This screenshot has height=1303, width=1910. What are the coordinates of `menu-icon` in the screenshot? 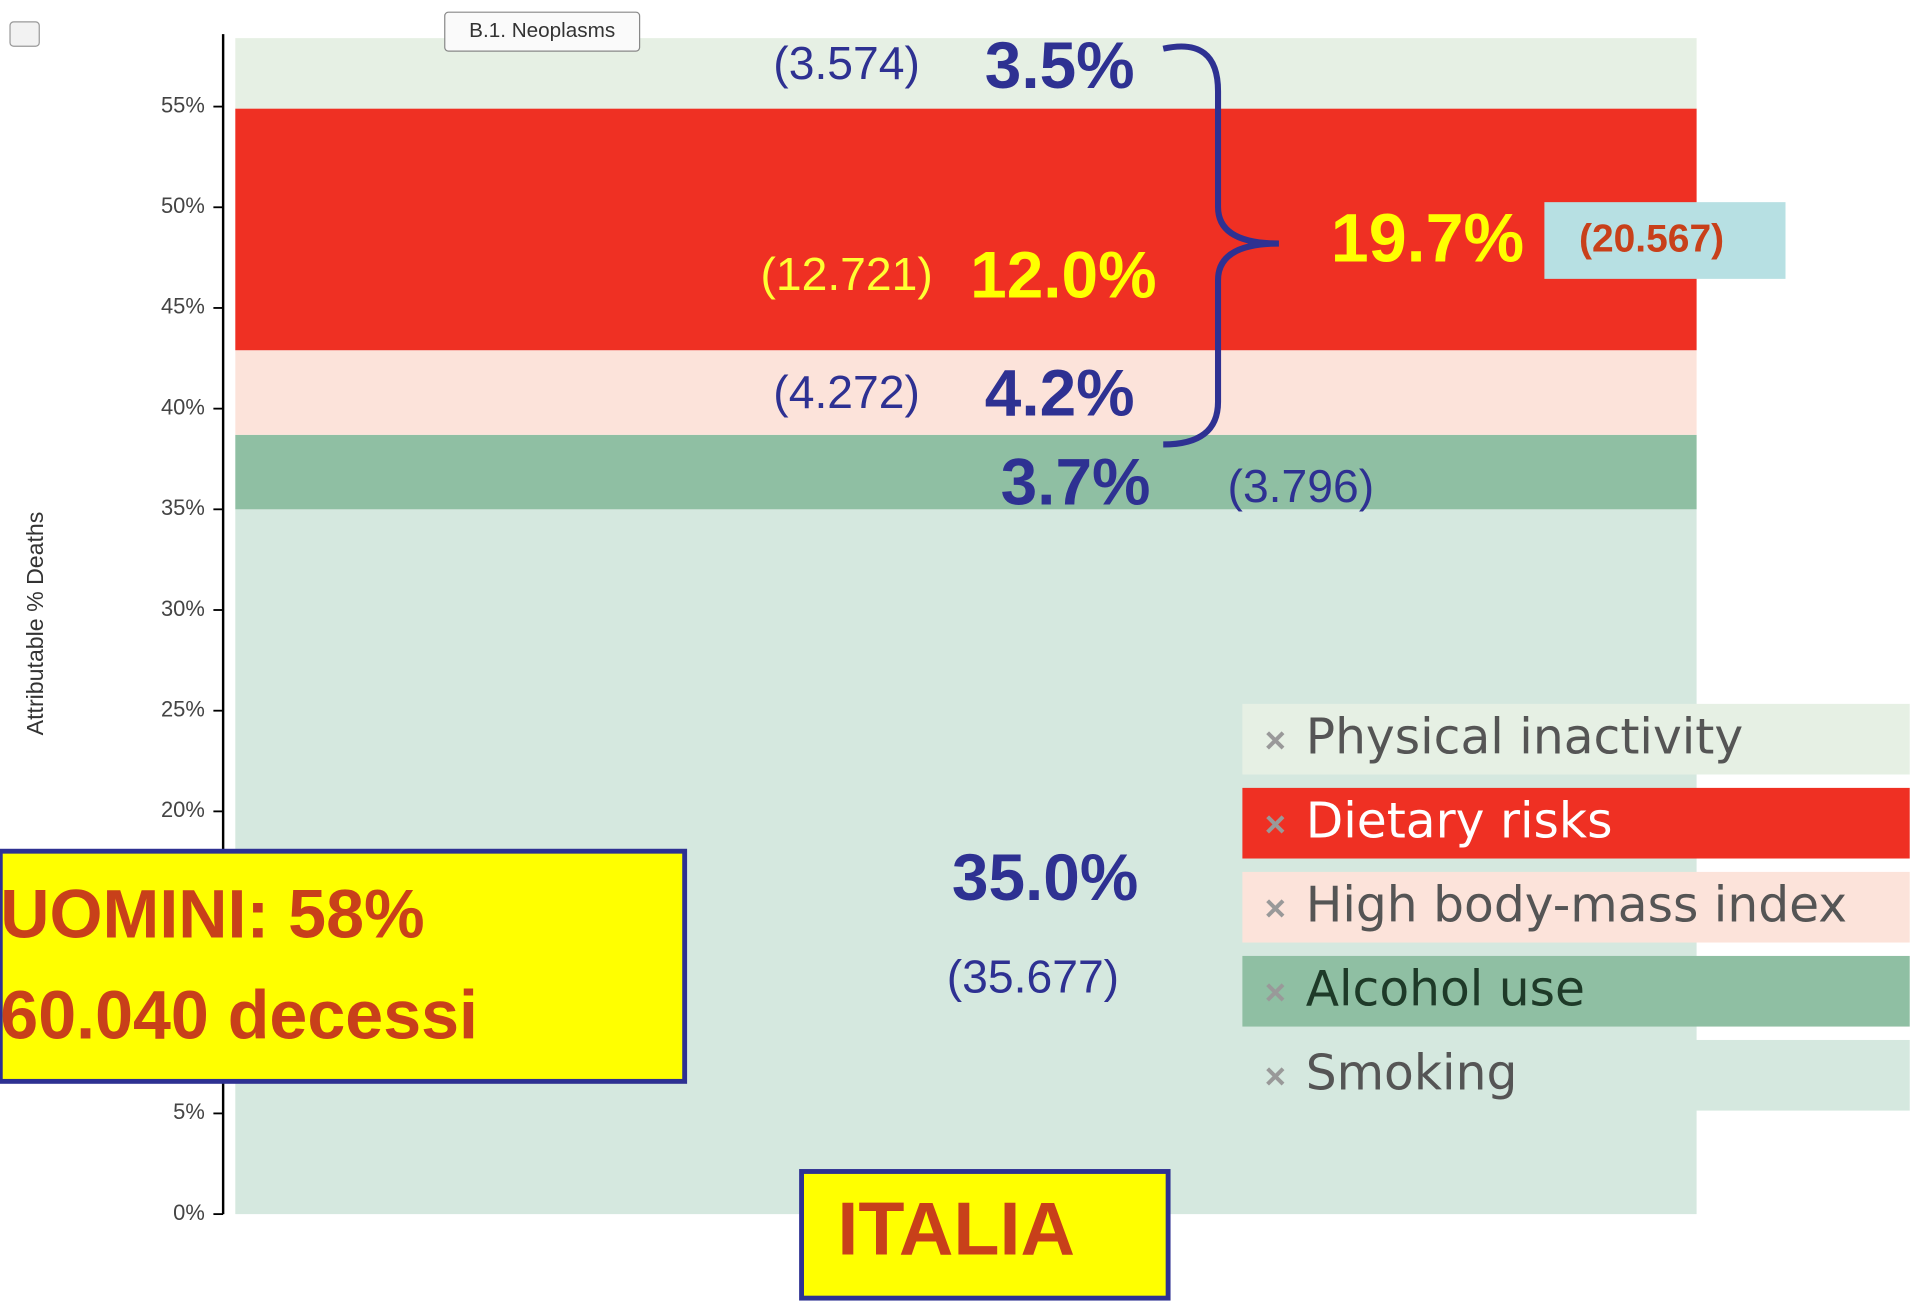 It's located at (24, 34).